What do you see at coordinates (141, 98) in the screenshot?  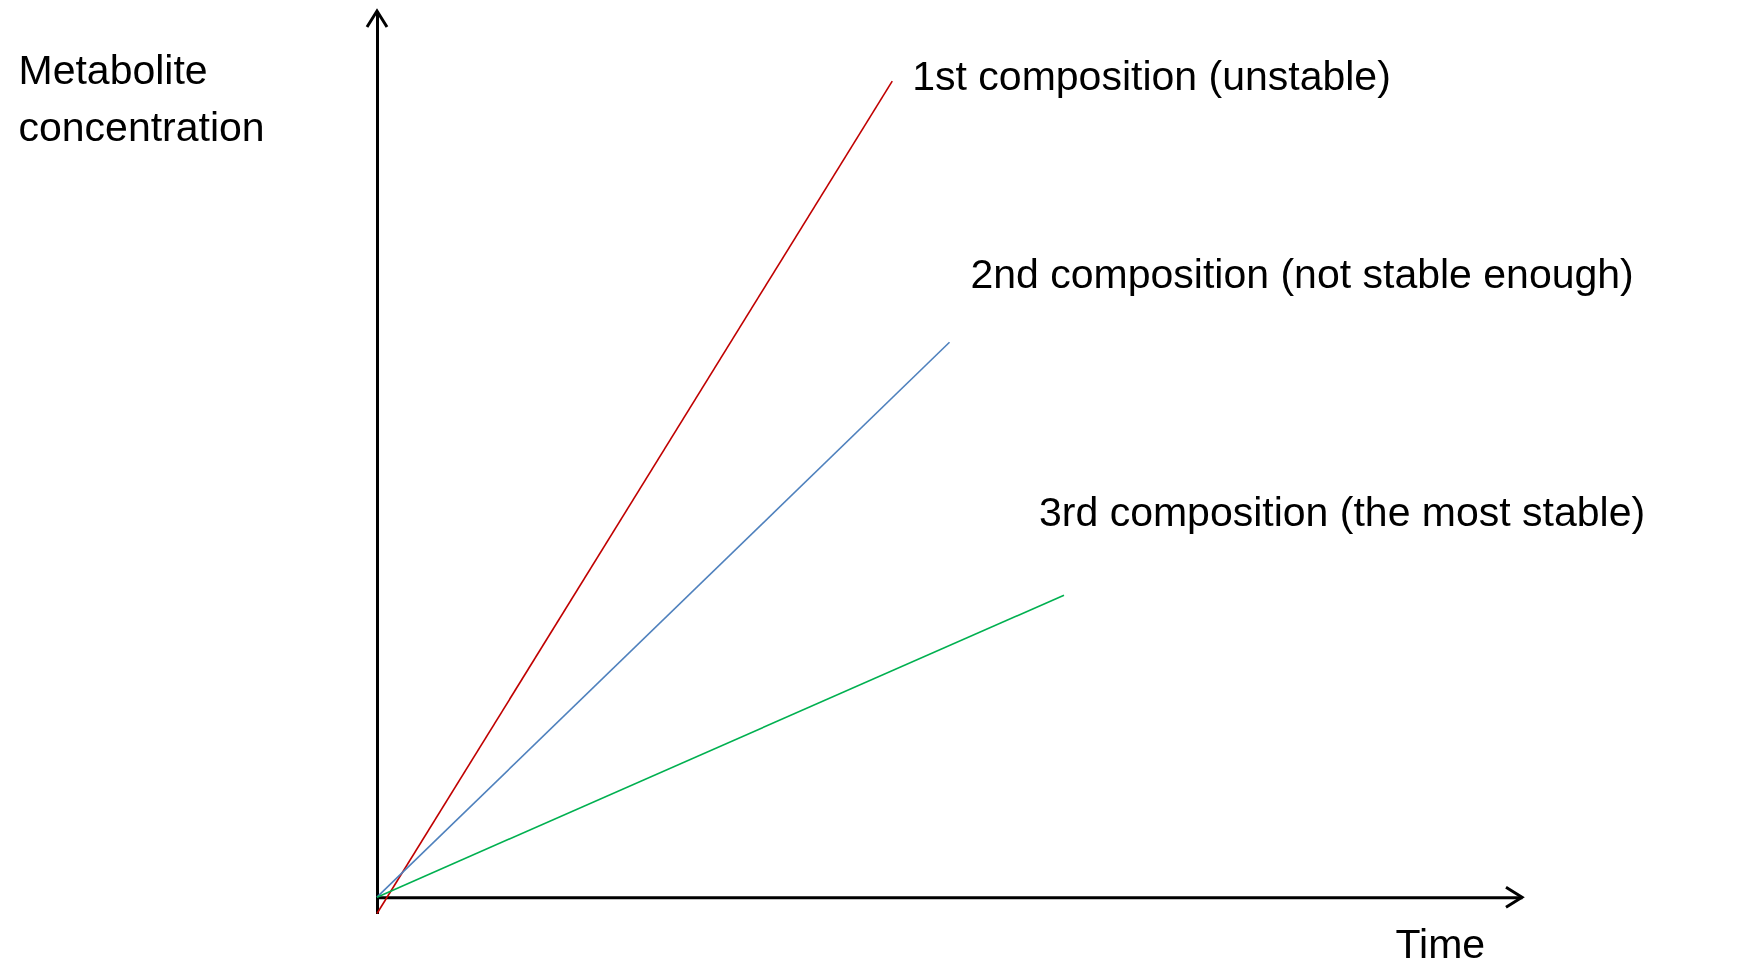 I see `y-axis-title: Metabolite concentration` at bounding box center [141, 98].